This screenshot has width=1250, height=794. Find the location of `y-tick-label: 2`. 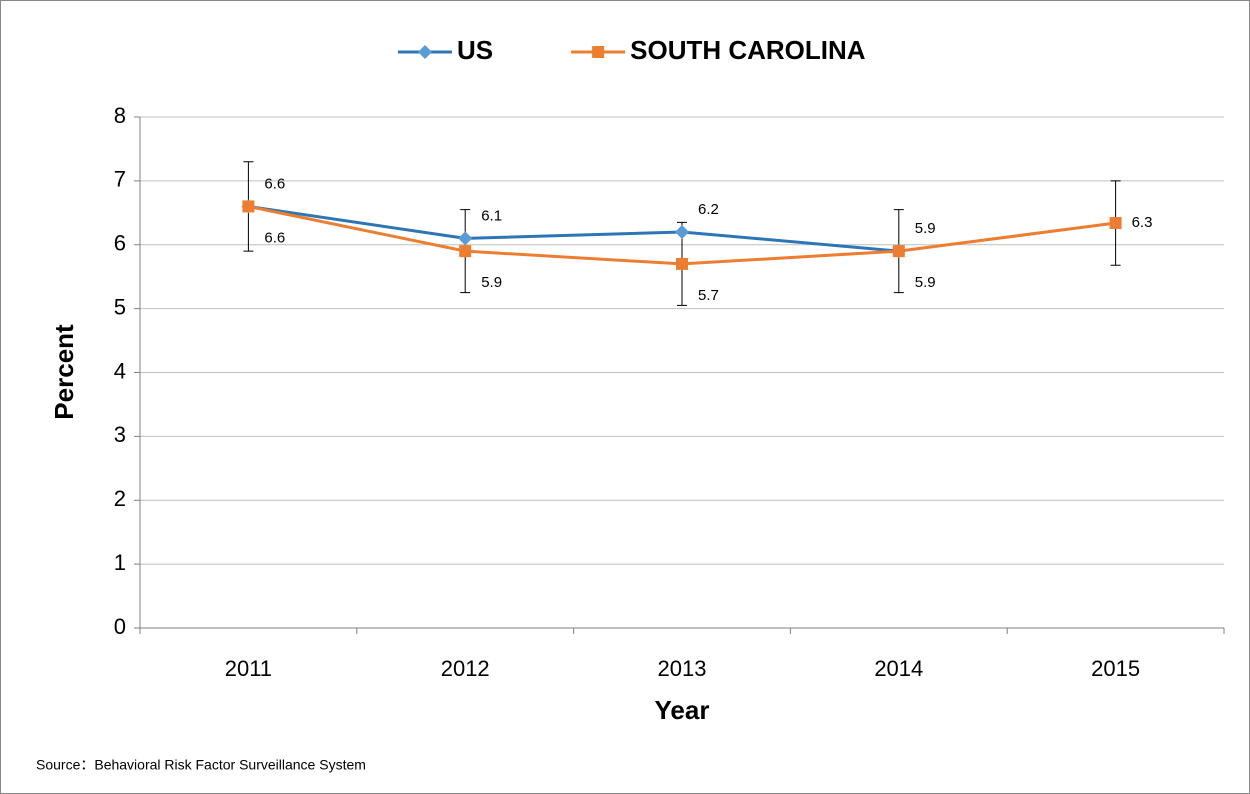

y-tick-label: 2 is located at coordinates (120, 498).